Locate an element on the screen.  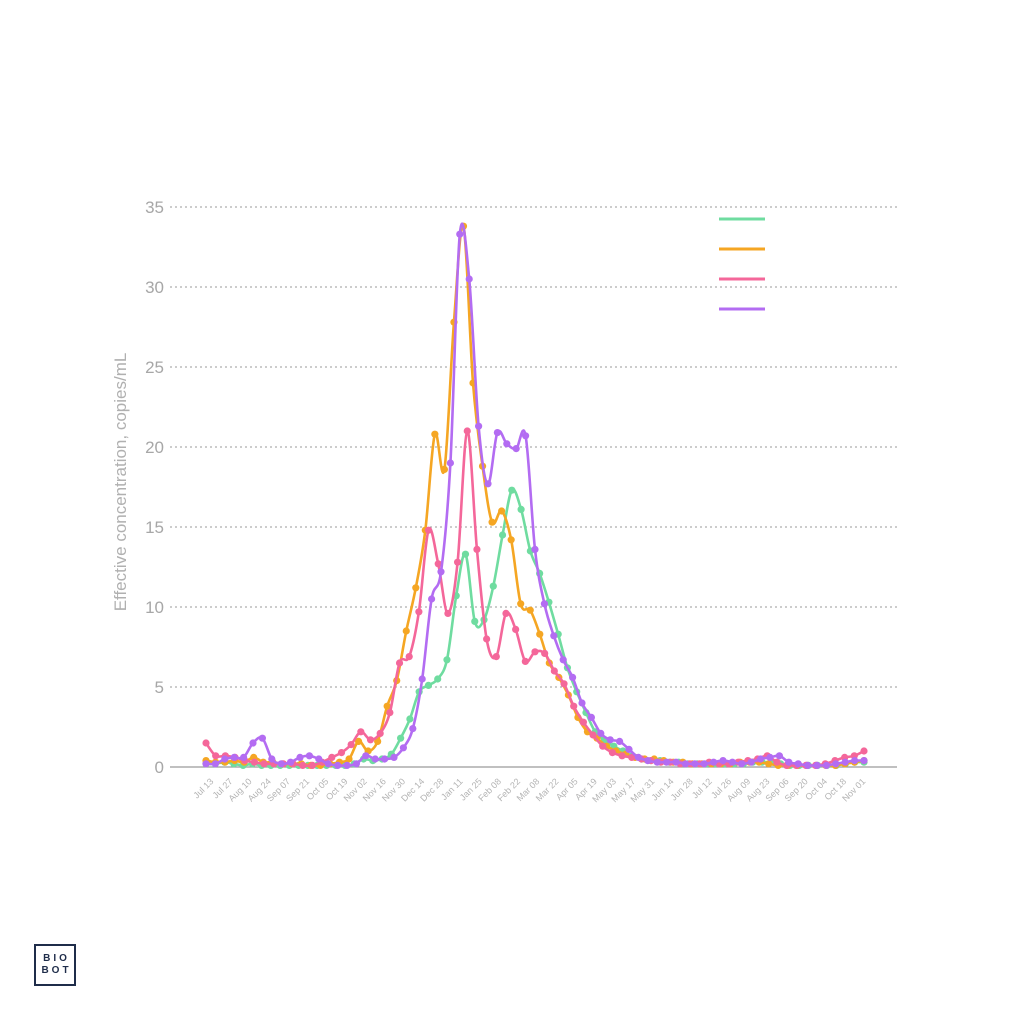
logo-line-2: BOT is located at coordinates (56, 970).